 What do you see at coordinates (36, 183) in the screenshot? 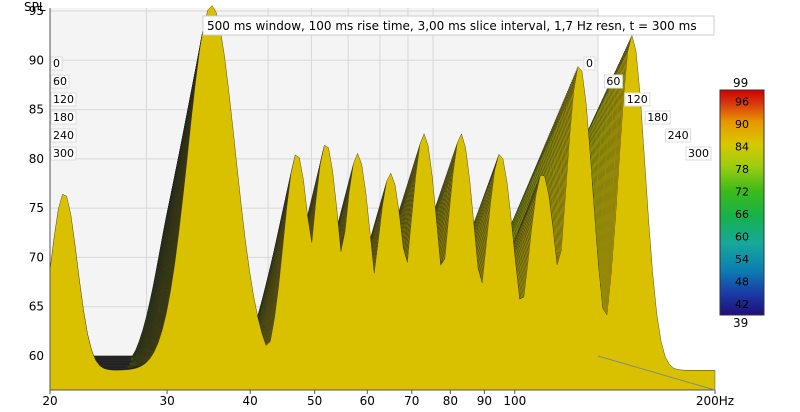
I see `y-axis-ticks: 60 65 70 75 80 85 90 95` at bounding box center [36, 183].